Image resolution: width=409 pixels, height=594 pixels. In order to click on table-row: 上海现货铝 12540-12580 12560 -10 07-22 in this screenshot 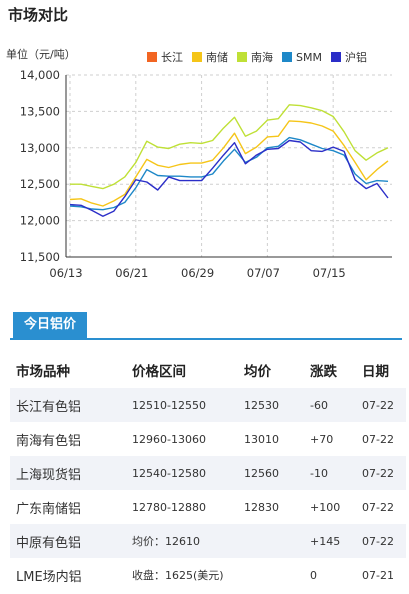, I will do `click(208, 473)`.